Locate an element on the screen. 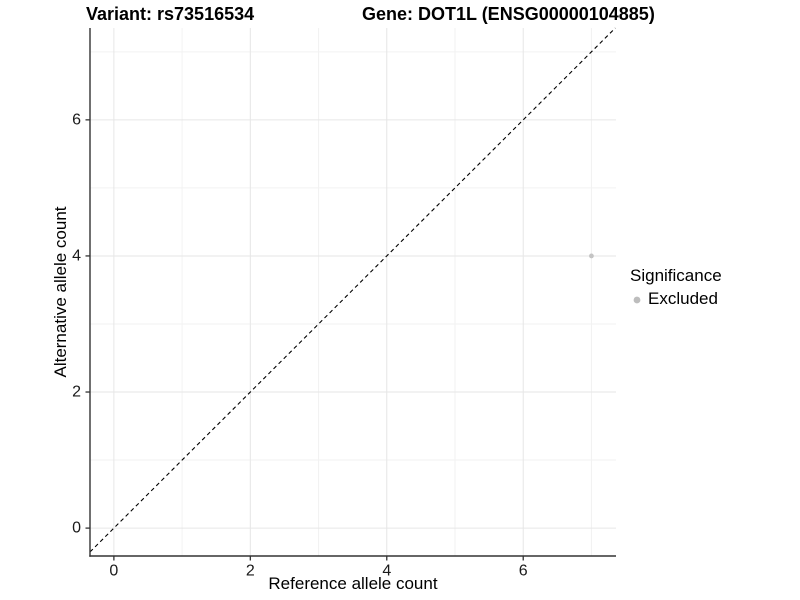 This screenshot has height=600, width=800. y-axis-title: Alternative allele count is located at coordinates (60, 292).